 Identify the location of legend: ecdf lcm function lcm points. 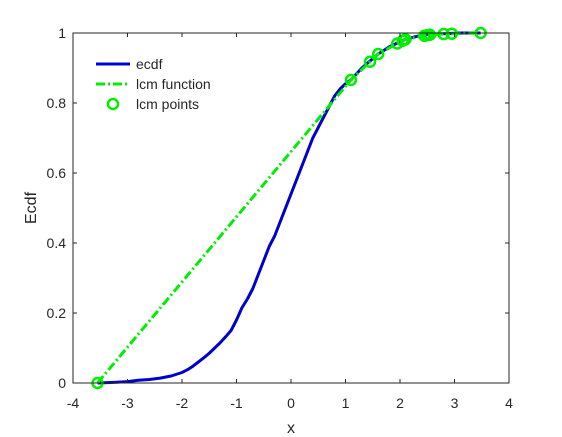
(153, 84).